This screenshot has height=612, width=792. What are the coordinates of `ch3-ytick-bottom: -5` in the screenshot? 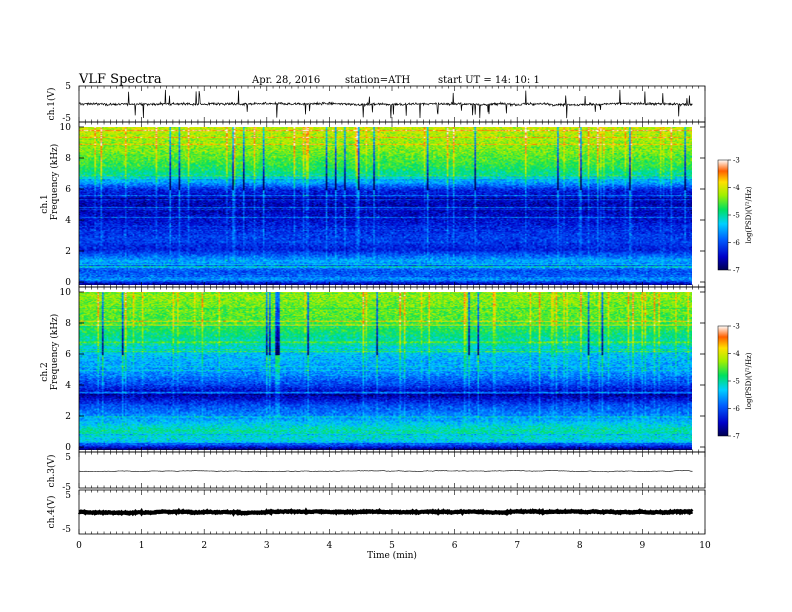 It's located at (66, 488).